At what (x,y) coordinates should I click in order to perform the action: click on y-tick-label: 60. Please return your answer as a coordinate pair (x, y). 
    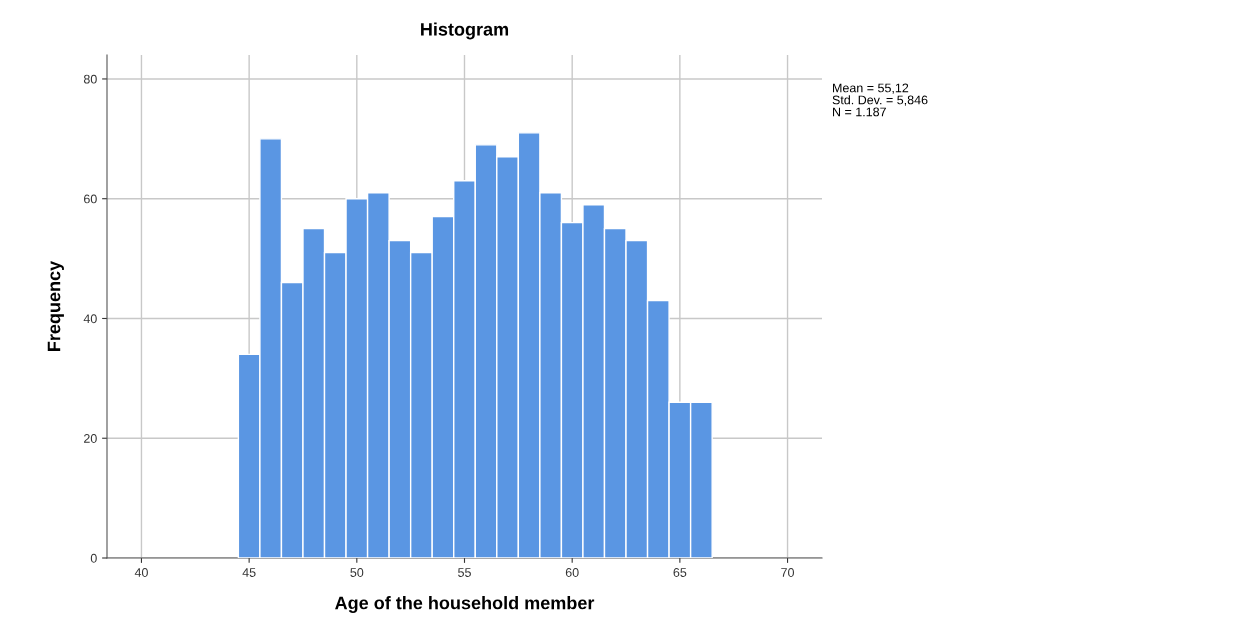
    Looking at the image, I should click on (90, 199).